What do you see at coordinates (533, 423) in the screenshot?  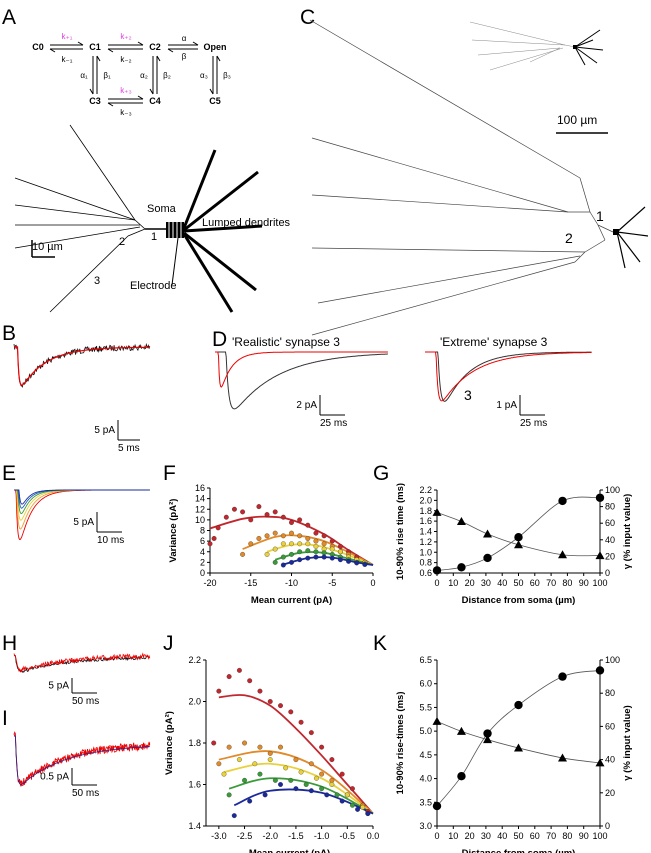 I see `scale-label: 25 ms` at bounding box center [533, 423].